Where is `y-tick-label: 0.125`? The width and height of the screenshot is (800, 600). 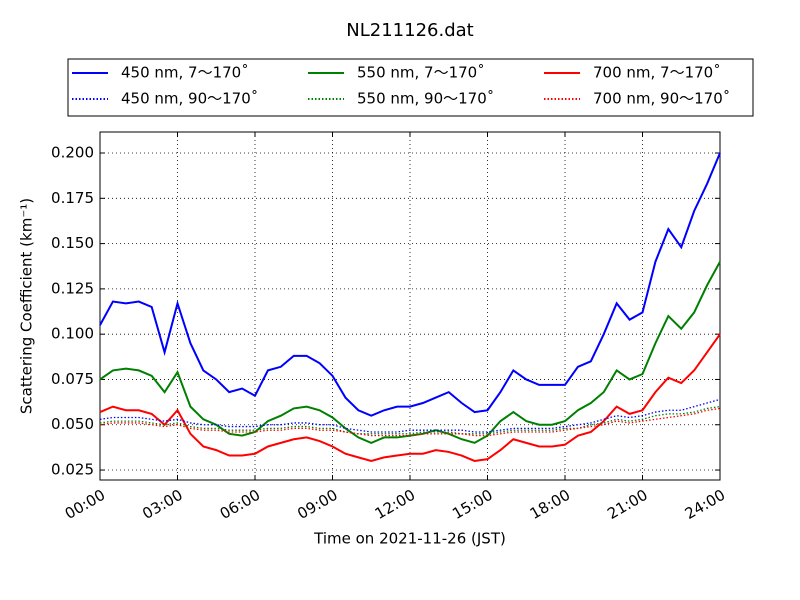 y-tick-label: 0.125 is located at coordinates (72, 288).